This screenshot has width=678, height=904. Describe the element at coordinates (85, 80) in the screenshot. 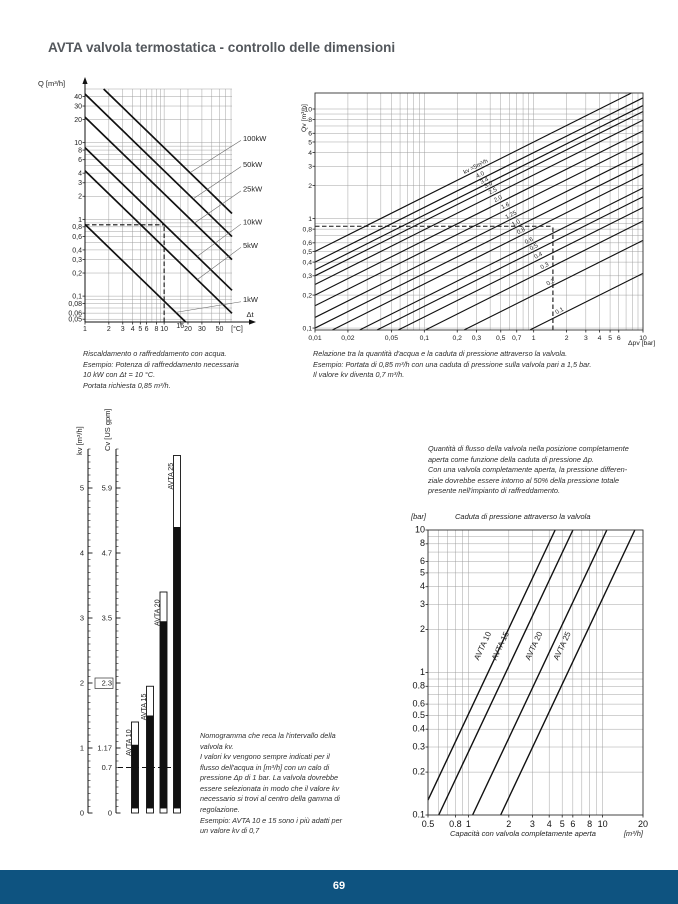

I see `y-axis-arrow` at that location.